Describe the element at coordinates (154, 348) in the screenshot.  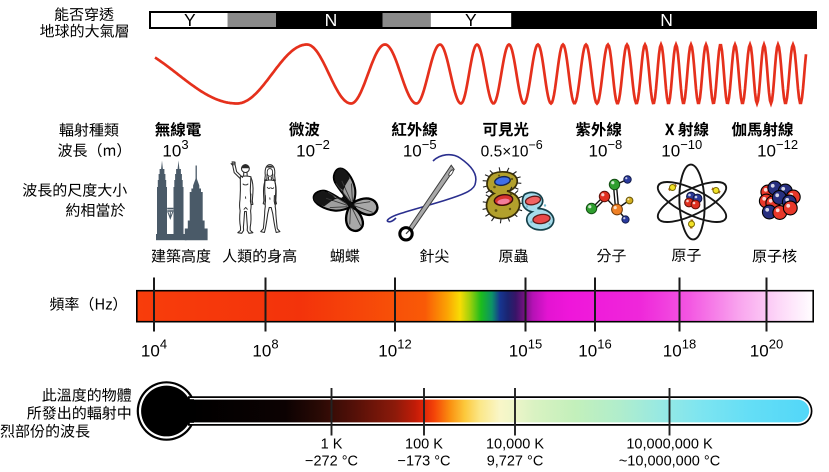
I see `svg-text: 10⁴` at that location.